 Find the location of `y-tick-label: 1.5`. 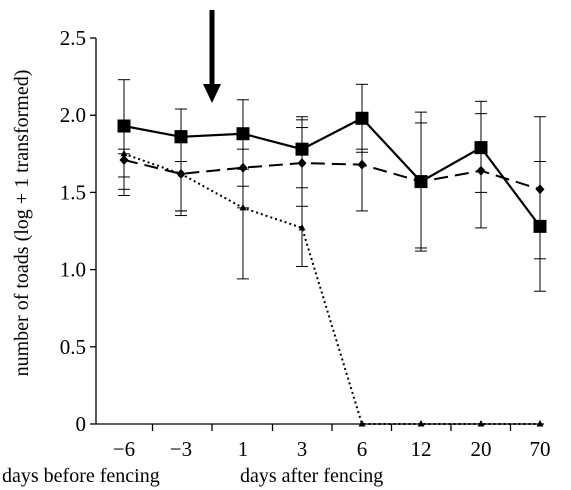

y-tick-label: 1.5 is located at coordinates (73, 192).